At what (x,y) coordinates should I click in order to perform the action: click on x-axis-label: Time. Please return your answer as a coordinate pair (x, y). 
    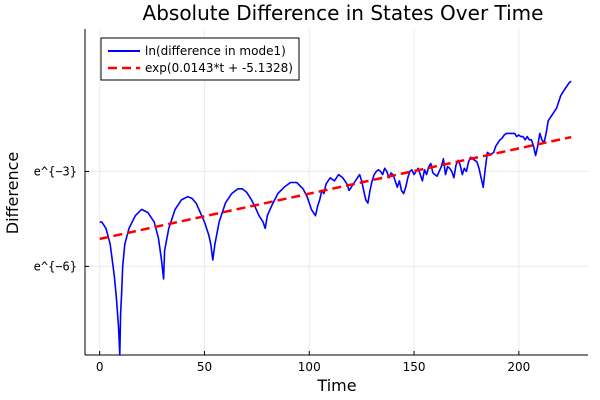
    Looking at the image, I should click on (336, 385).